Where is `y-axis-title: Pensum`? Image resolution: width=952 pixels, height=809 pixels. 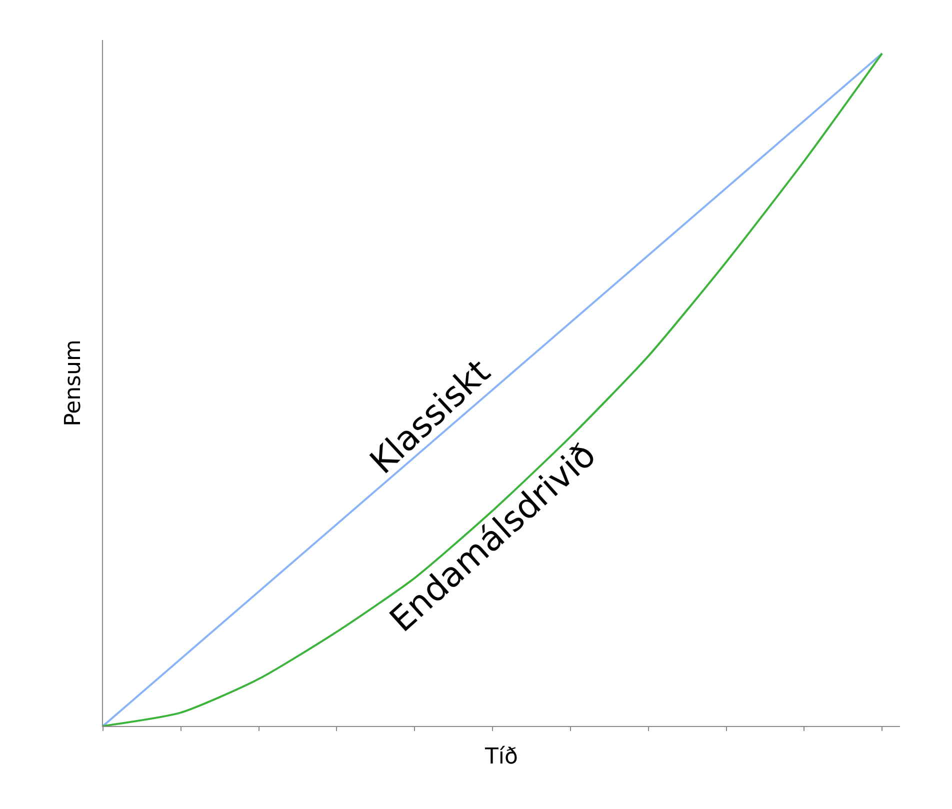
y-axis-title: Pensum is located at coordinates (73, 383).